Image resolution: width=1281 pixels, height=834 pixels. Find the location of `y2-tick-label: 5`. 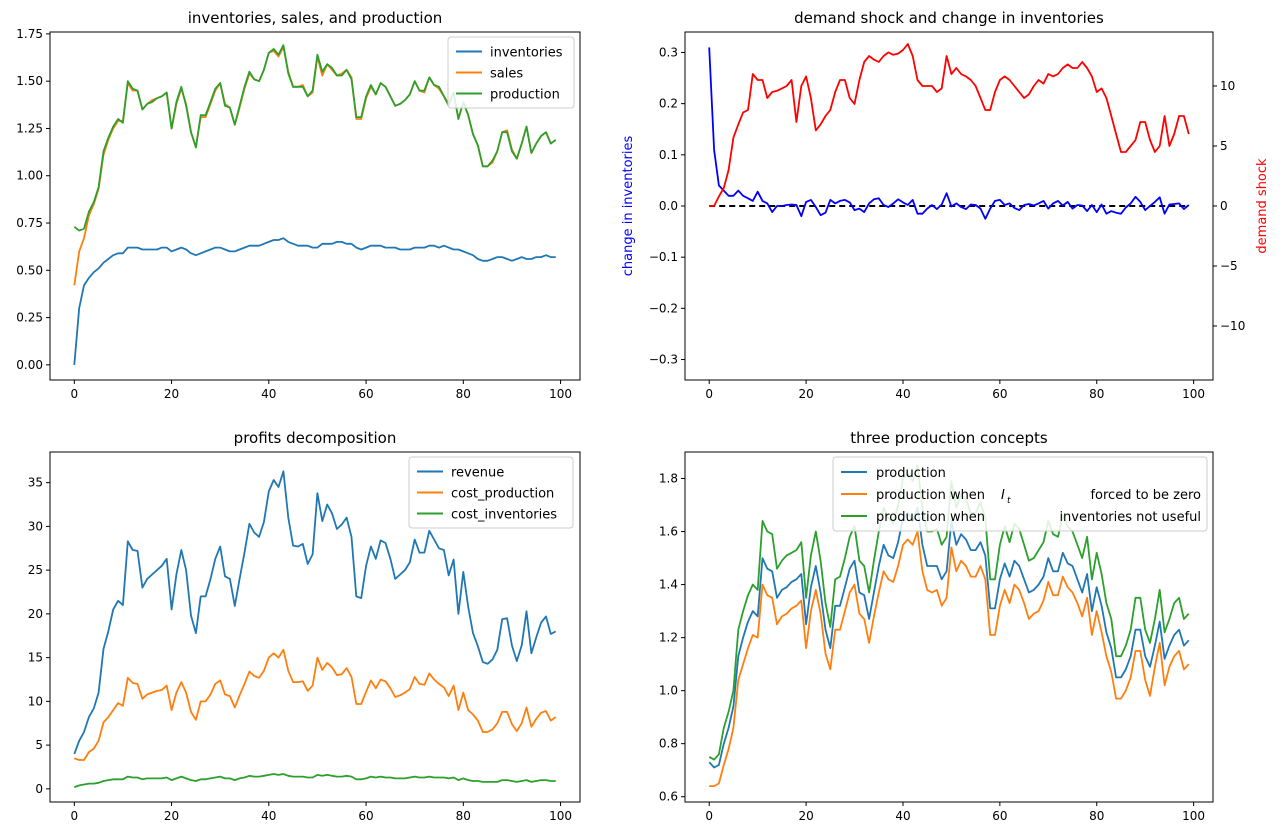

y2-tick-label: 5 is located at coordinates (1224, 146).